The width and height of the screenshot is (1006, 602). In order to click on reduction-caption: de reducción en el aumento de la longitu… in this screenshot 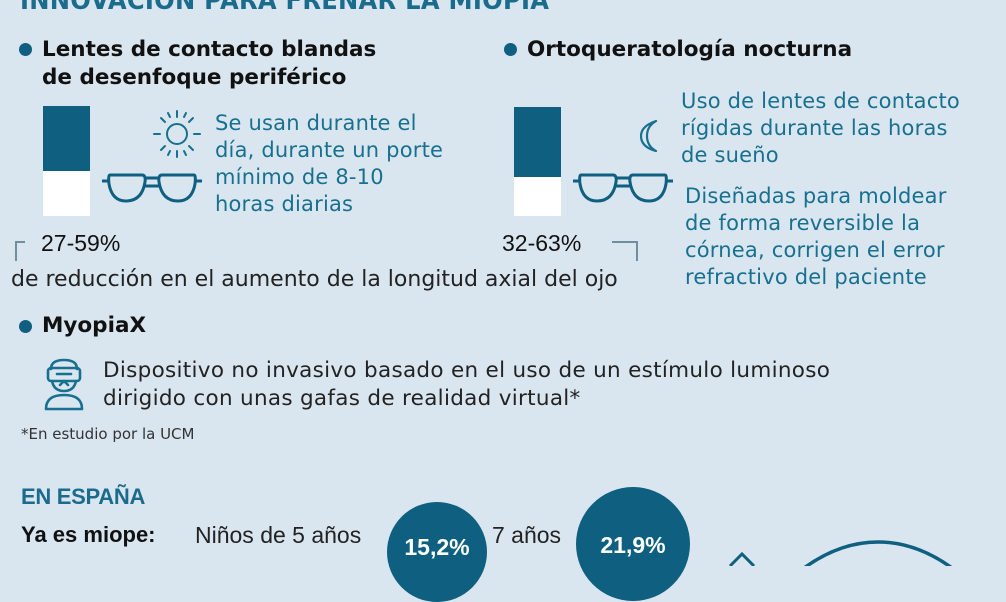, I will do `click(314, 279)`.